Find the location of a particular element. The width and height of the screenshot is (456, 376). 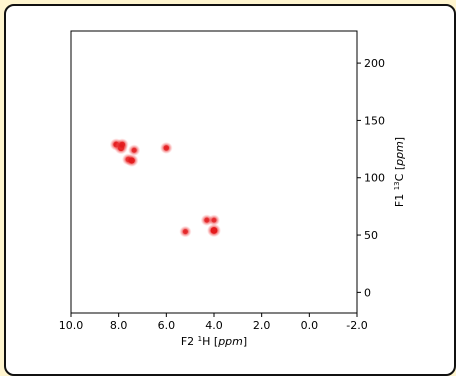

y-axis-label: F1 13C [ppm] is located at coordinates (399, 172).